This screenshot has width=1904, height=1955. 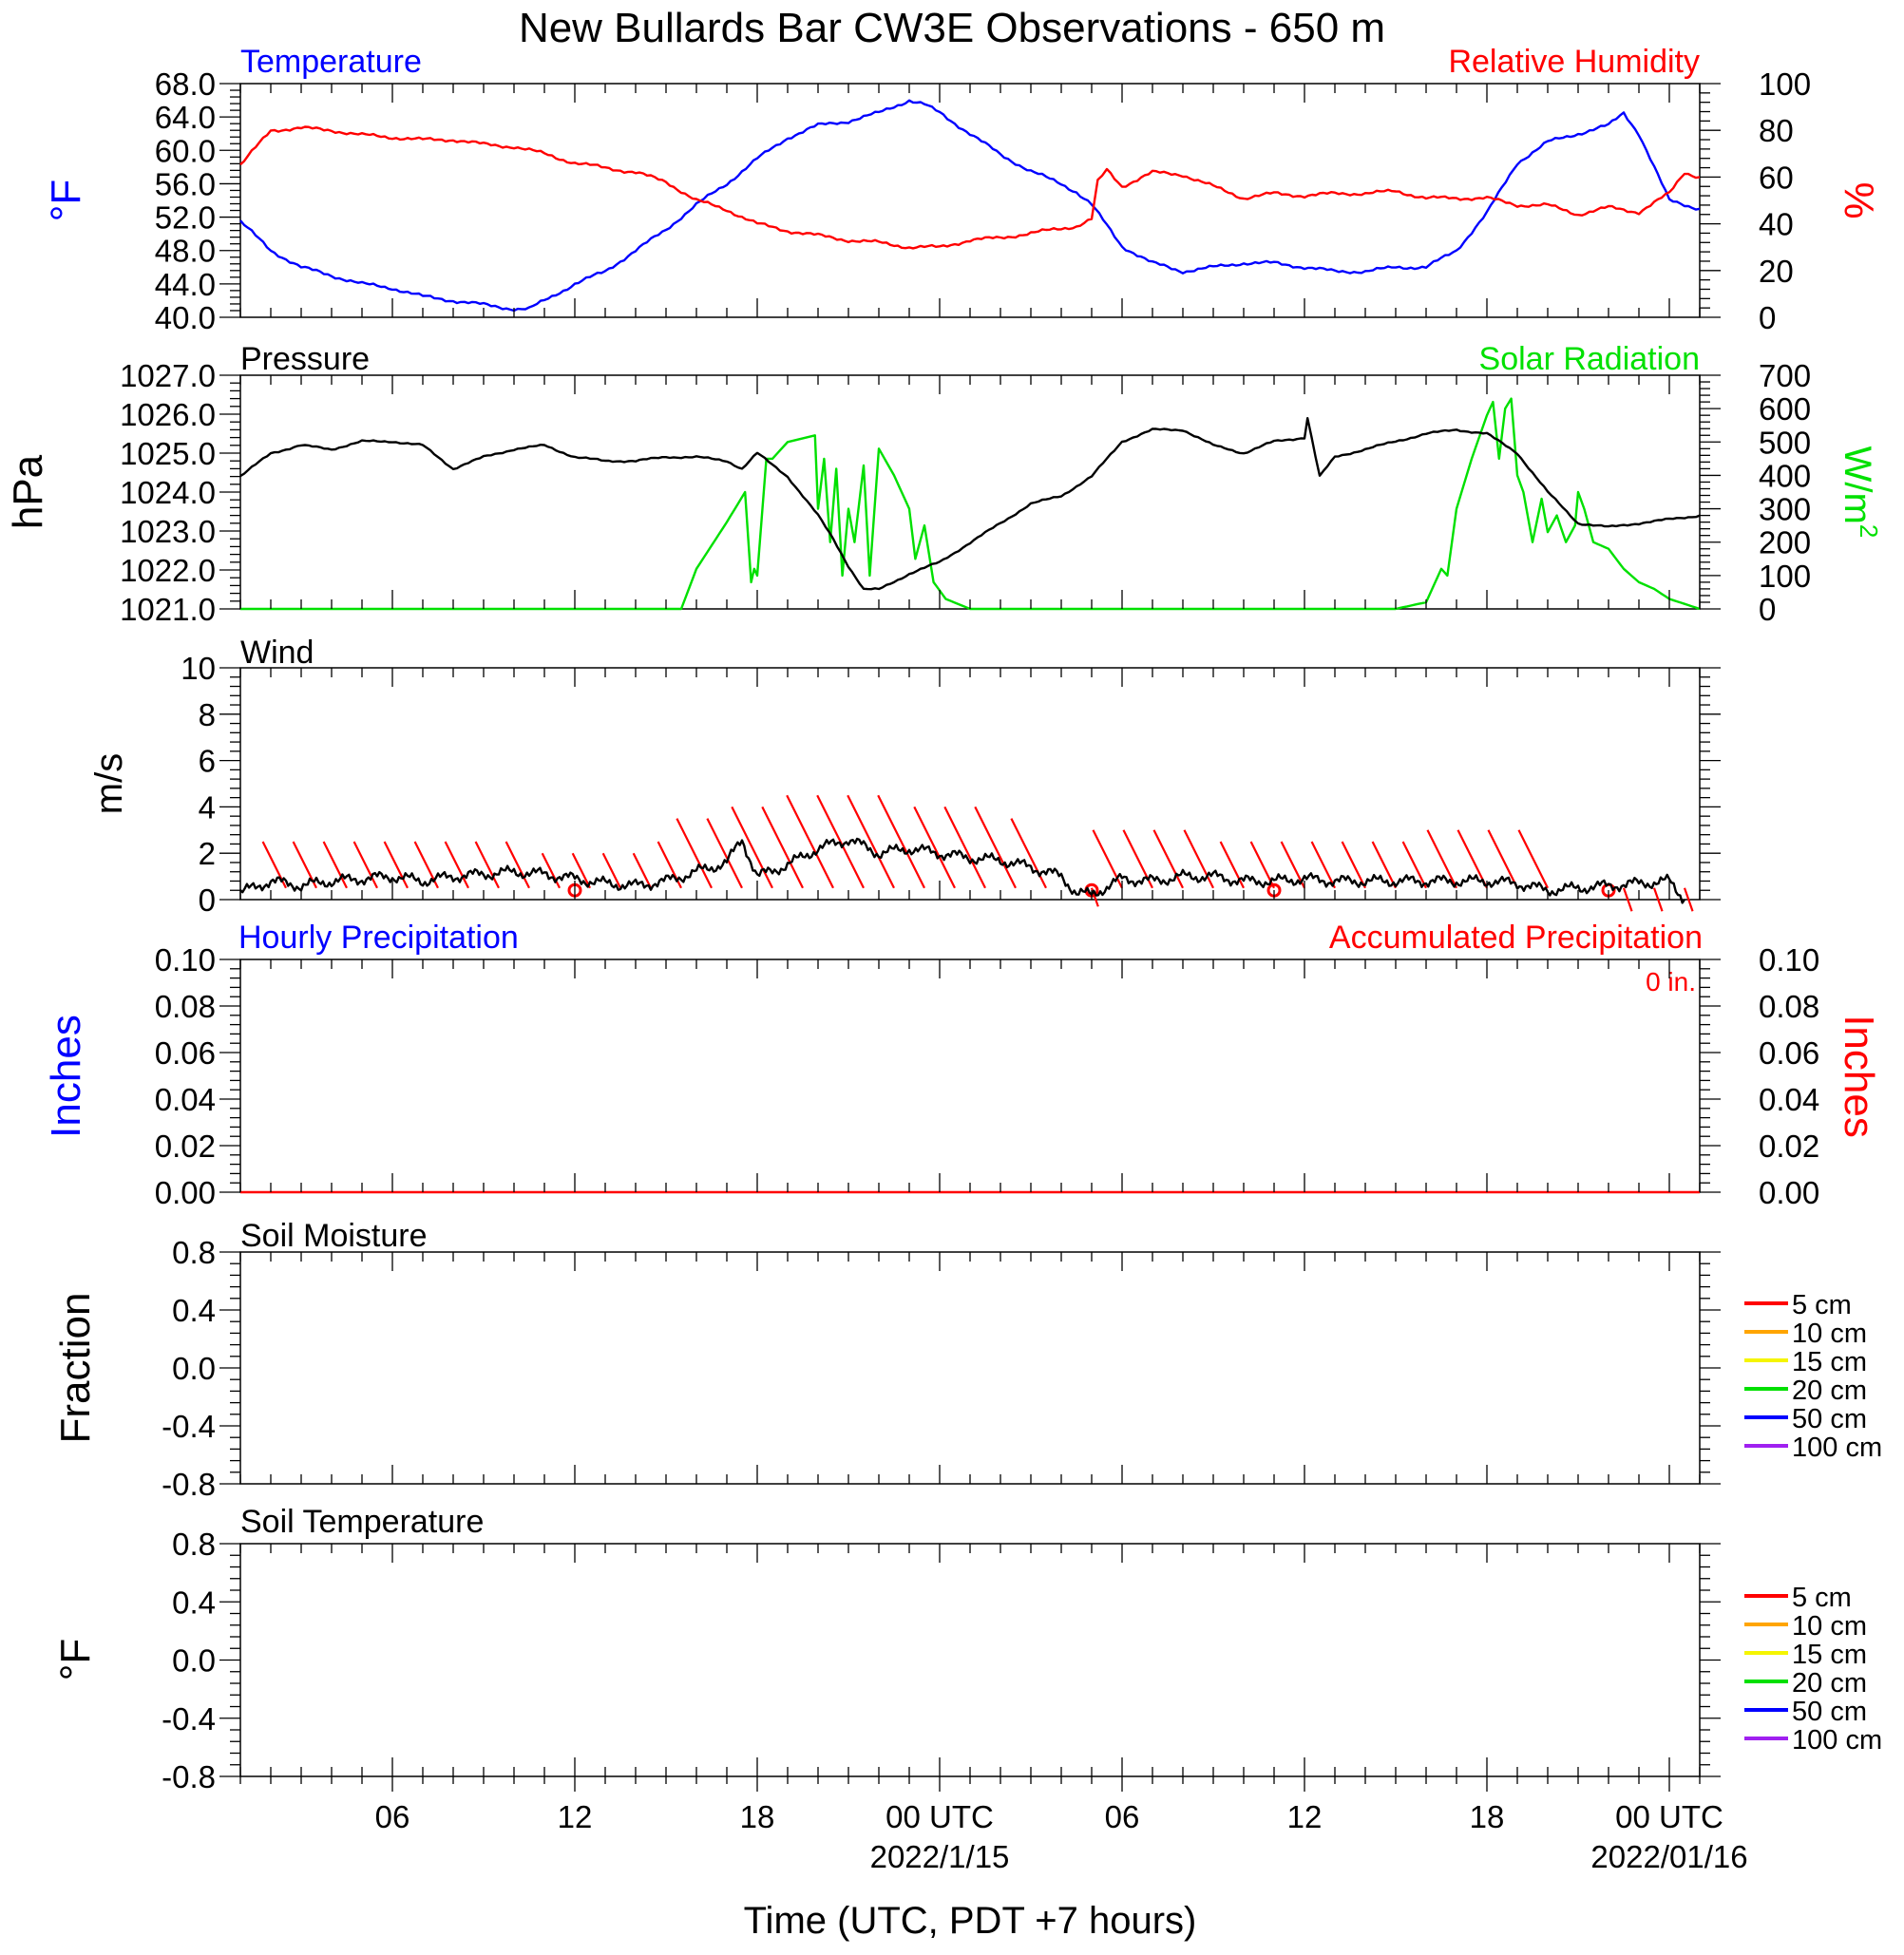 I want to click on wind-axis-tick-label: 10, so click(x=198, y=668).